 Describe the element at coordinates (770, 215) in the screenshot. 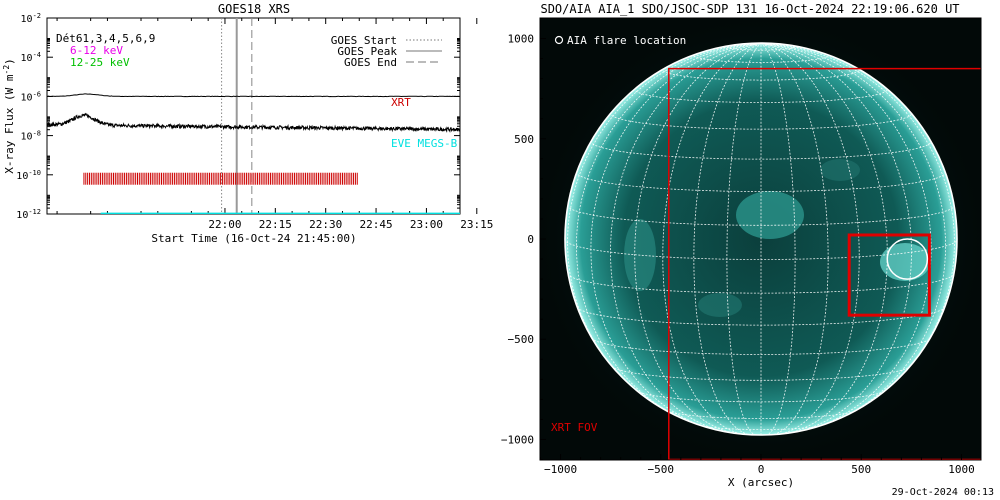

I see `active-region-center` at that location.